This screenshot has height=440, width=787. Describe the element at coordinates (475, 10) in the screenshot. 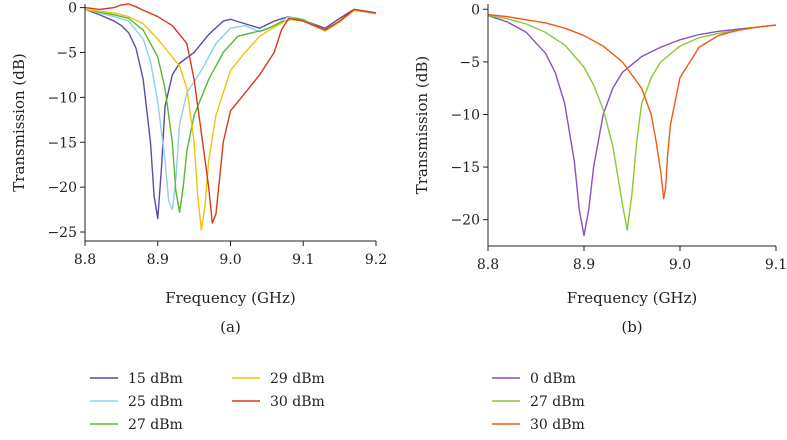

I see `chart-2-y-tick-label: 0` at that location.